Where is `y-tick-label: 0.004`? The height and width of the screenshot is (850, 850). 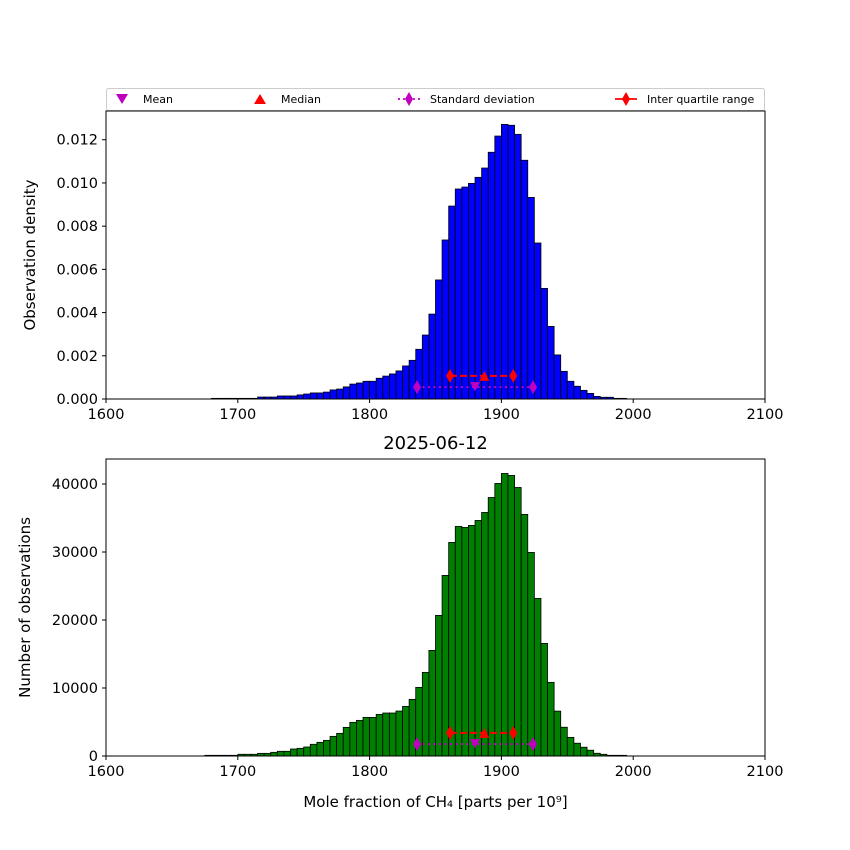 y-tick-label: 0.004 is located at coordinates (77, 314).